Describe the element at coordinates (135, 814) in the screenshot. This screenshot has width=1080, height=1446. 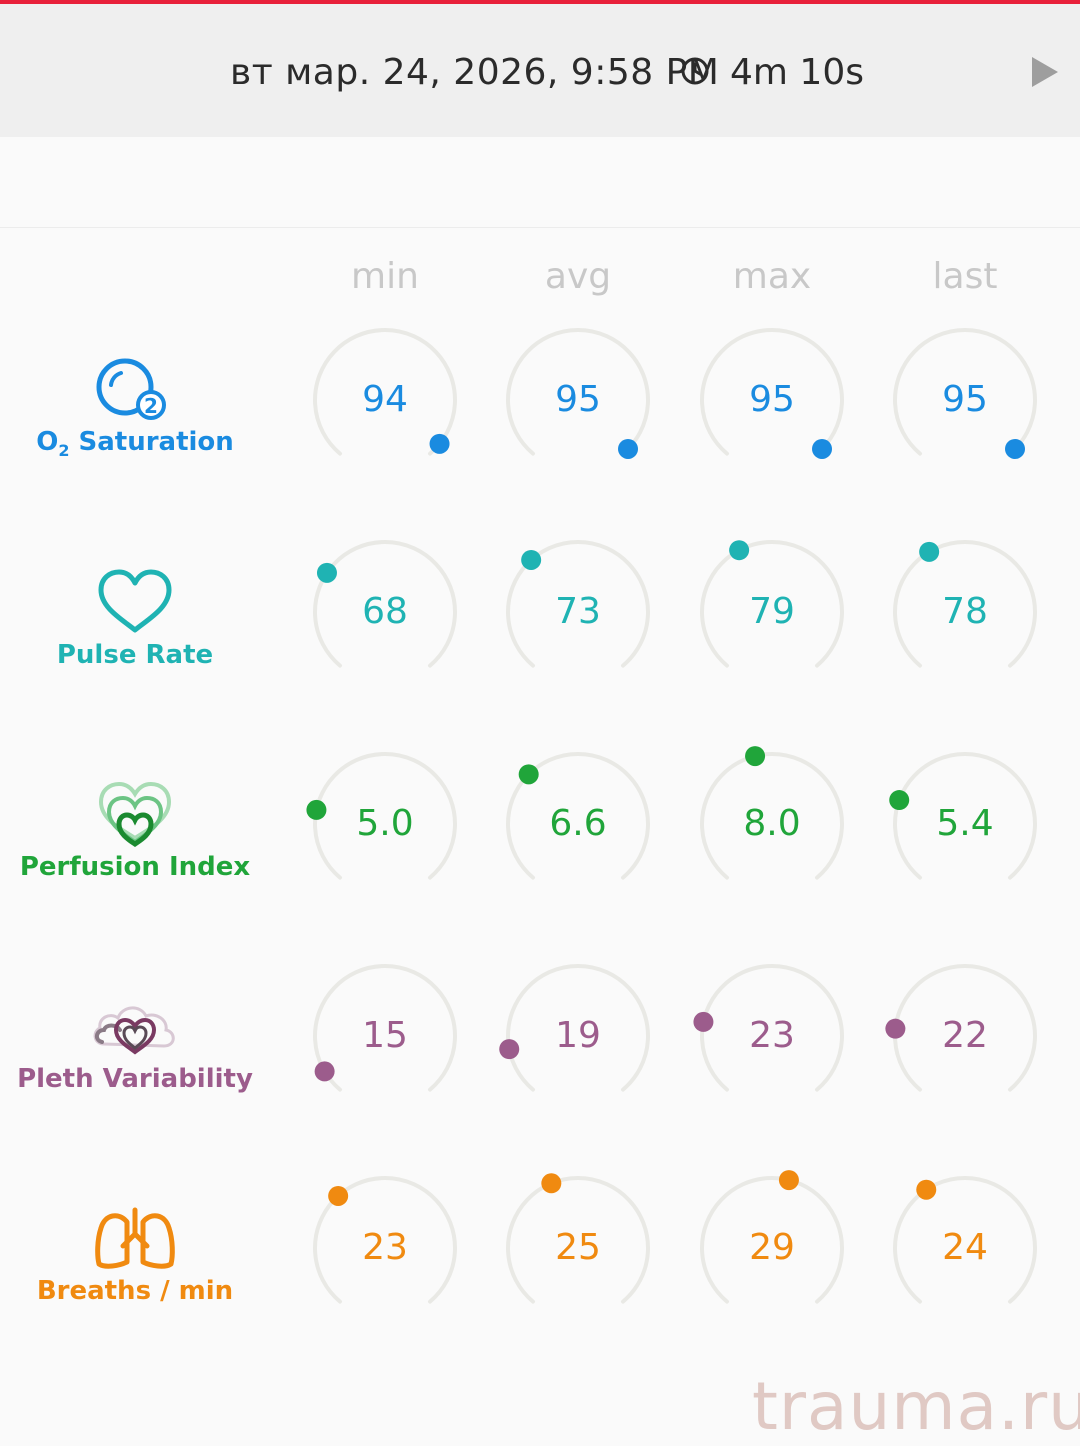
I see `perfusion-hearts-icon` at that location.